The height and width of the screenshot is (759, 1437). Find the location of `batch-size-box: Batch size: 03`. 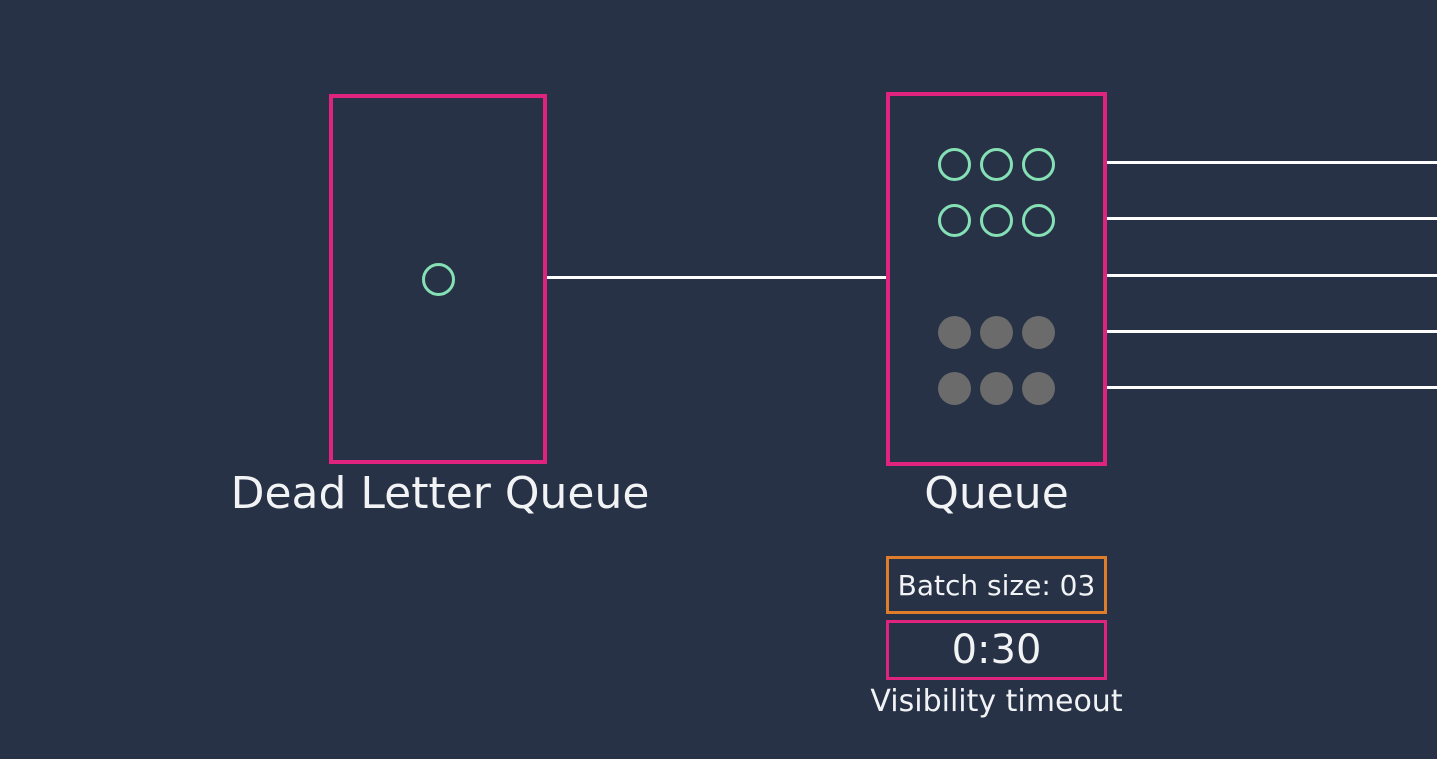

batch-size-box: Batch size: 03 is located at coordinates (996, 585).